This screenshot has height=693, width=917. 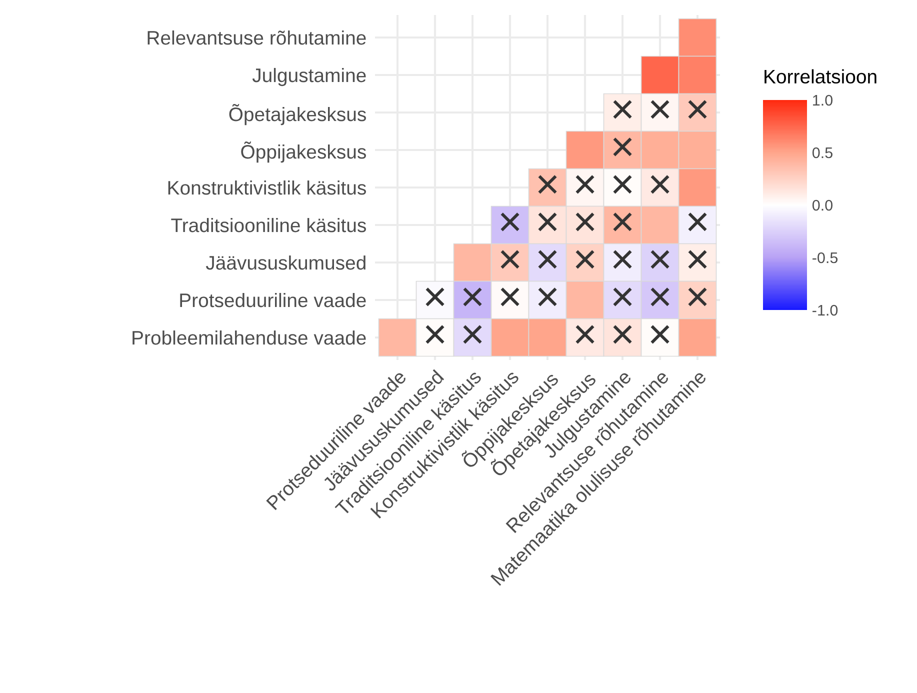 I want to click on color-bar-title: Korrelatsioon, so click(x=820, y=76).